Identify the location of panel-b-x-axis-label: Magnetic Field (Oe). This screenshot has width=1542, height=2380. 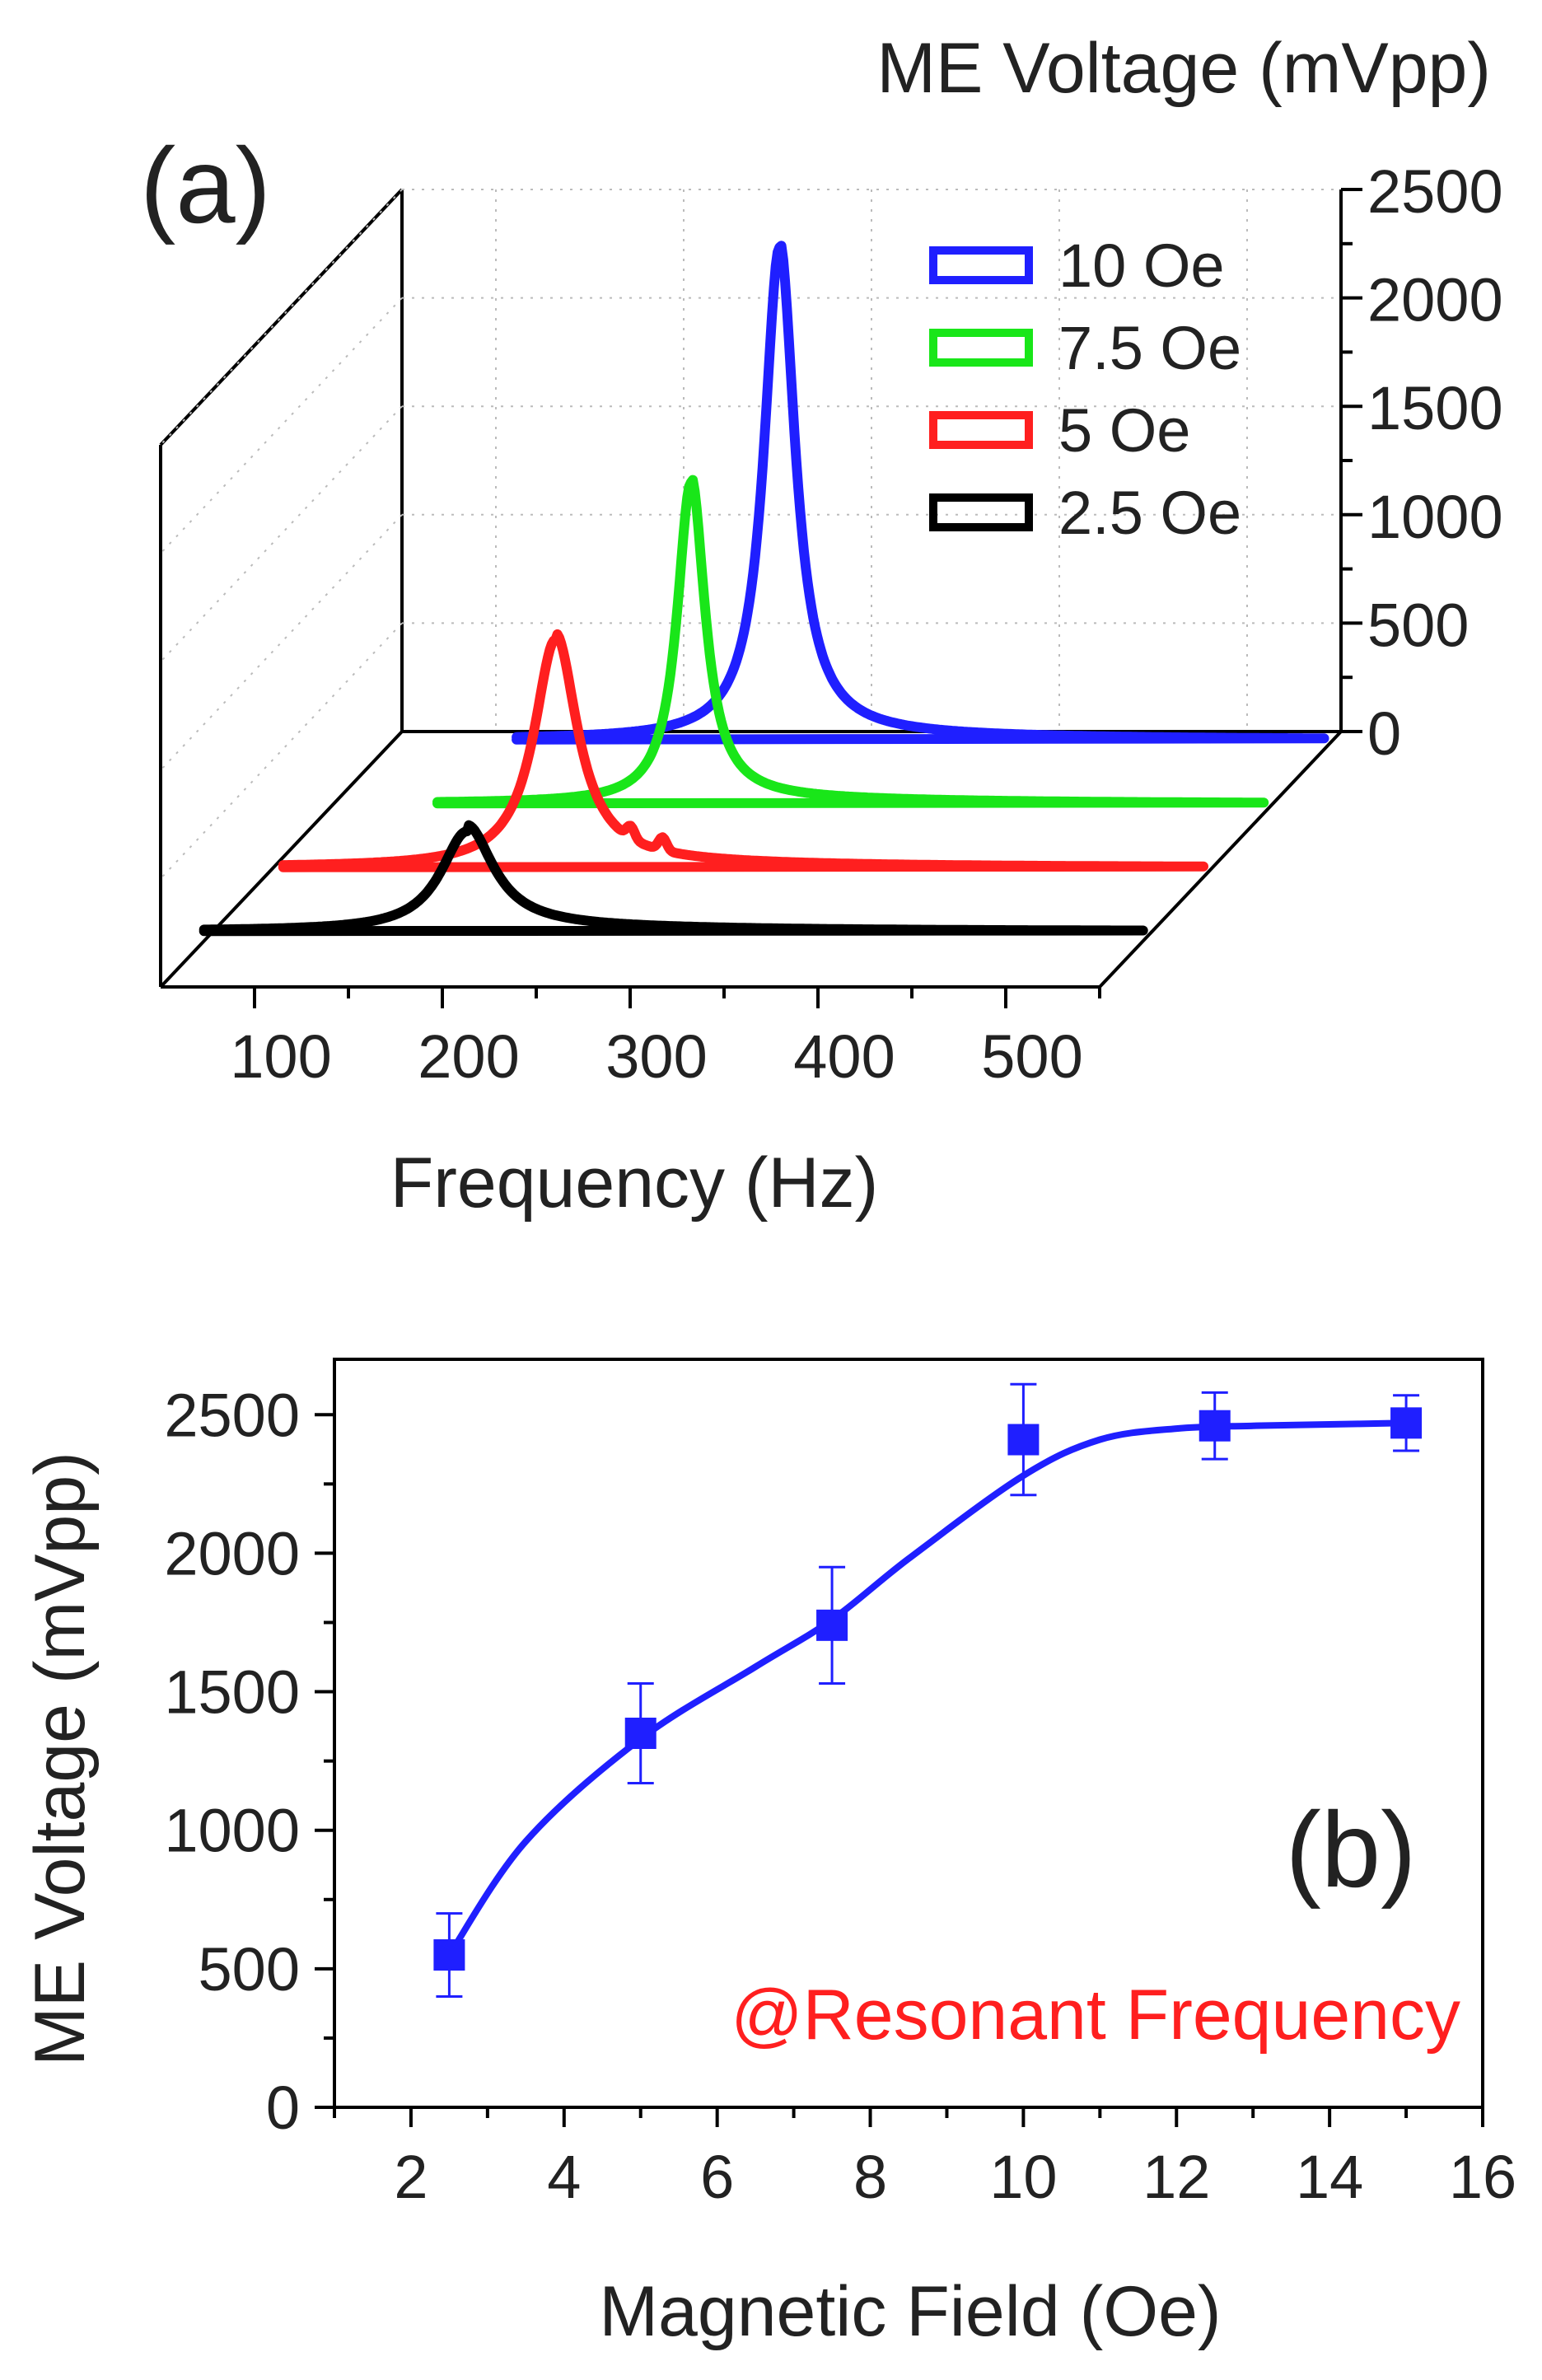
(910, 2311).